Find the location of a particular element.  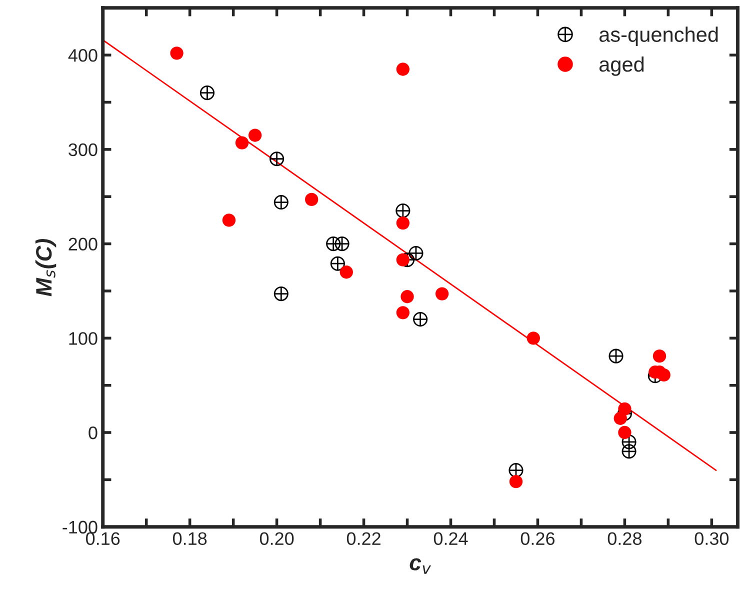

legend-label: aged is located at coordinates (621, 66).